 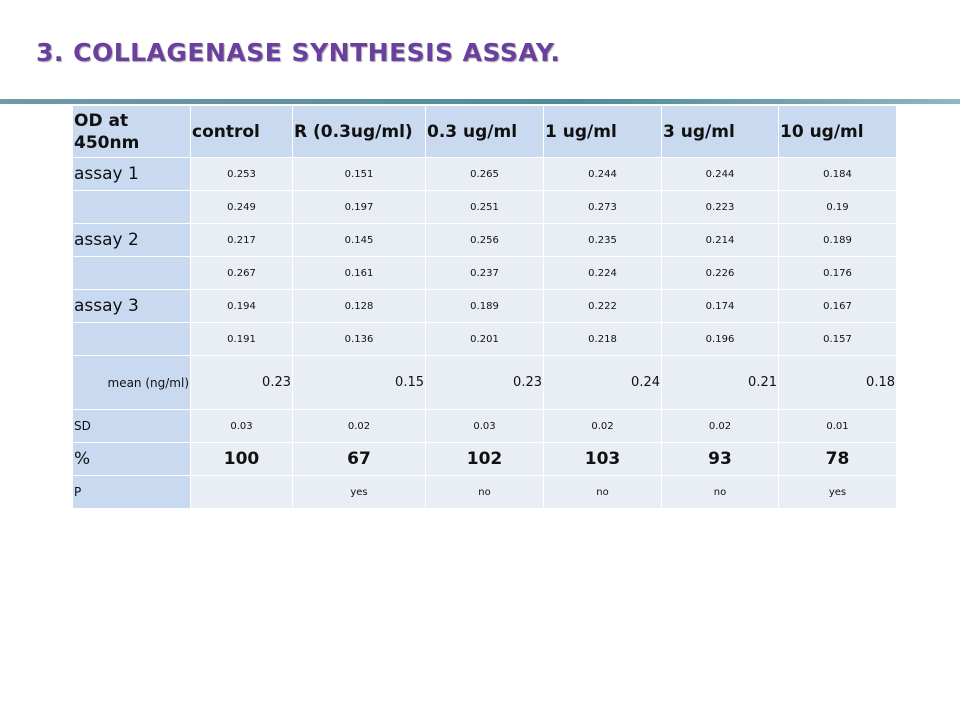 I want to click on cell: 100, so click(x=241, y=459).